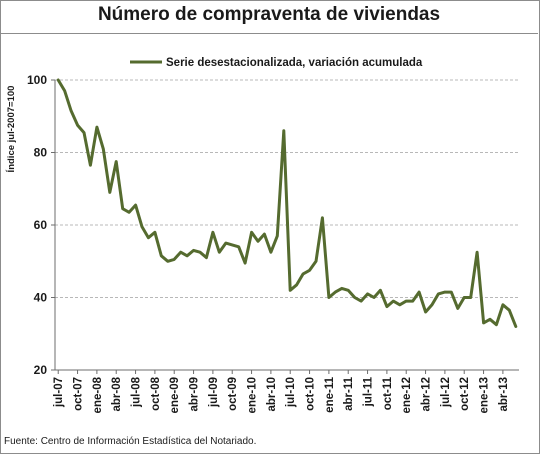 The height and width of the screenshot is (454, 540). Describe the element at coordinates (330, 394) in the screenshot. I see `x-tick-label: ene-11` at that location.